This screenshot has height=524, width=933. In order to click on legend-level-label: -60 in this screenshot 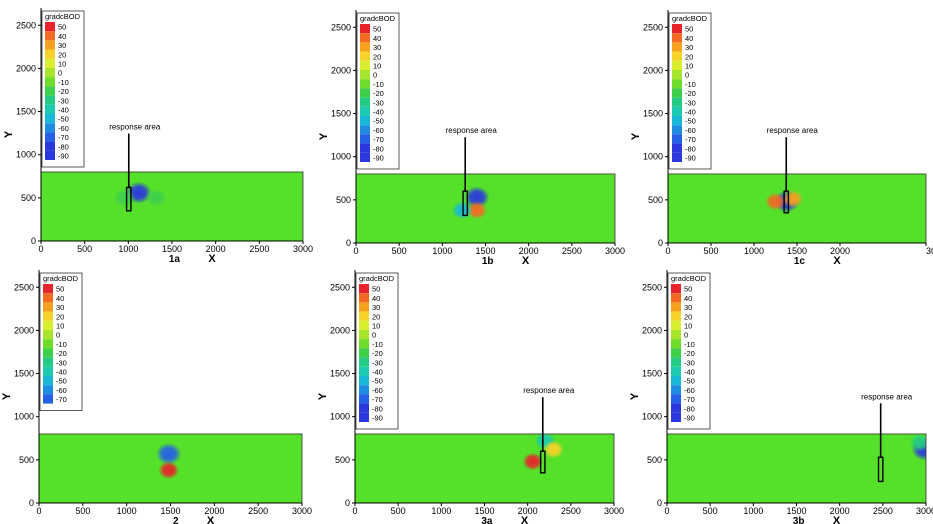, I will do `click(689, 390)`.